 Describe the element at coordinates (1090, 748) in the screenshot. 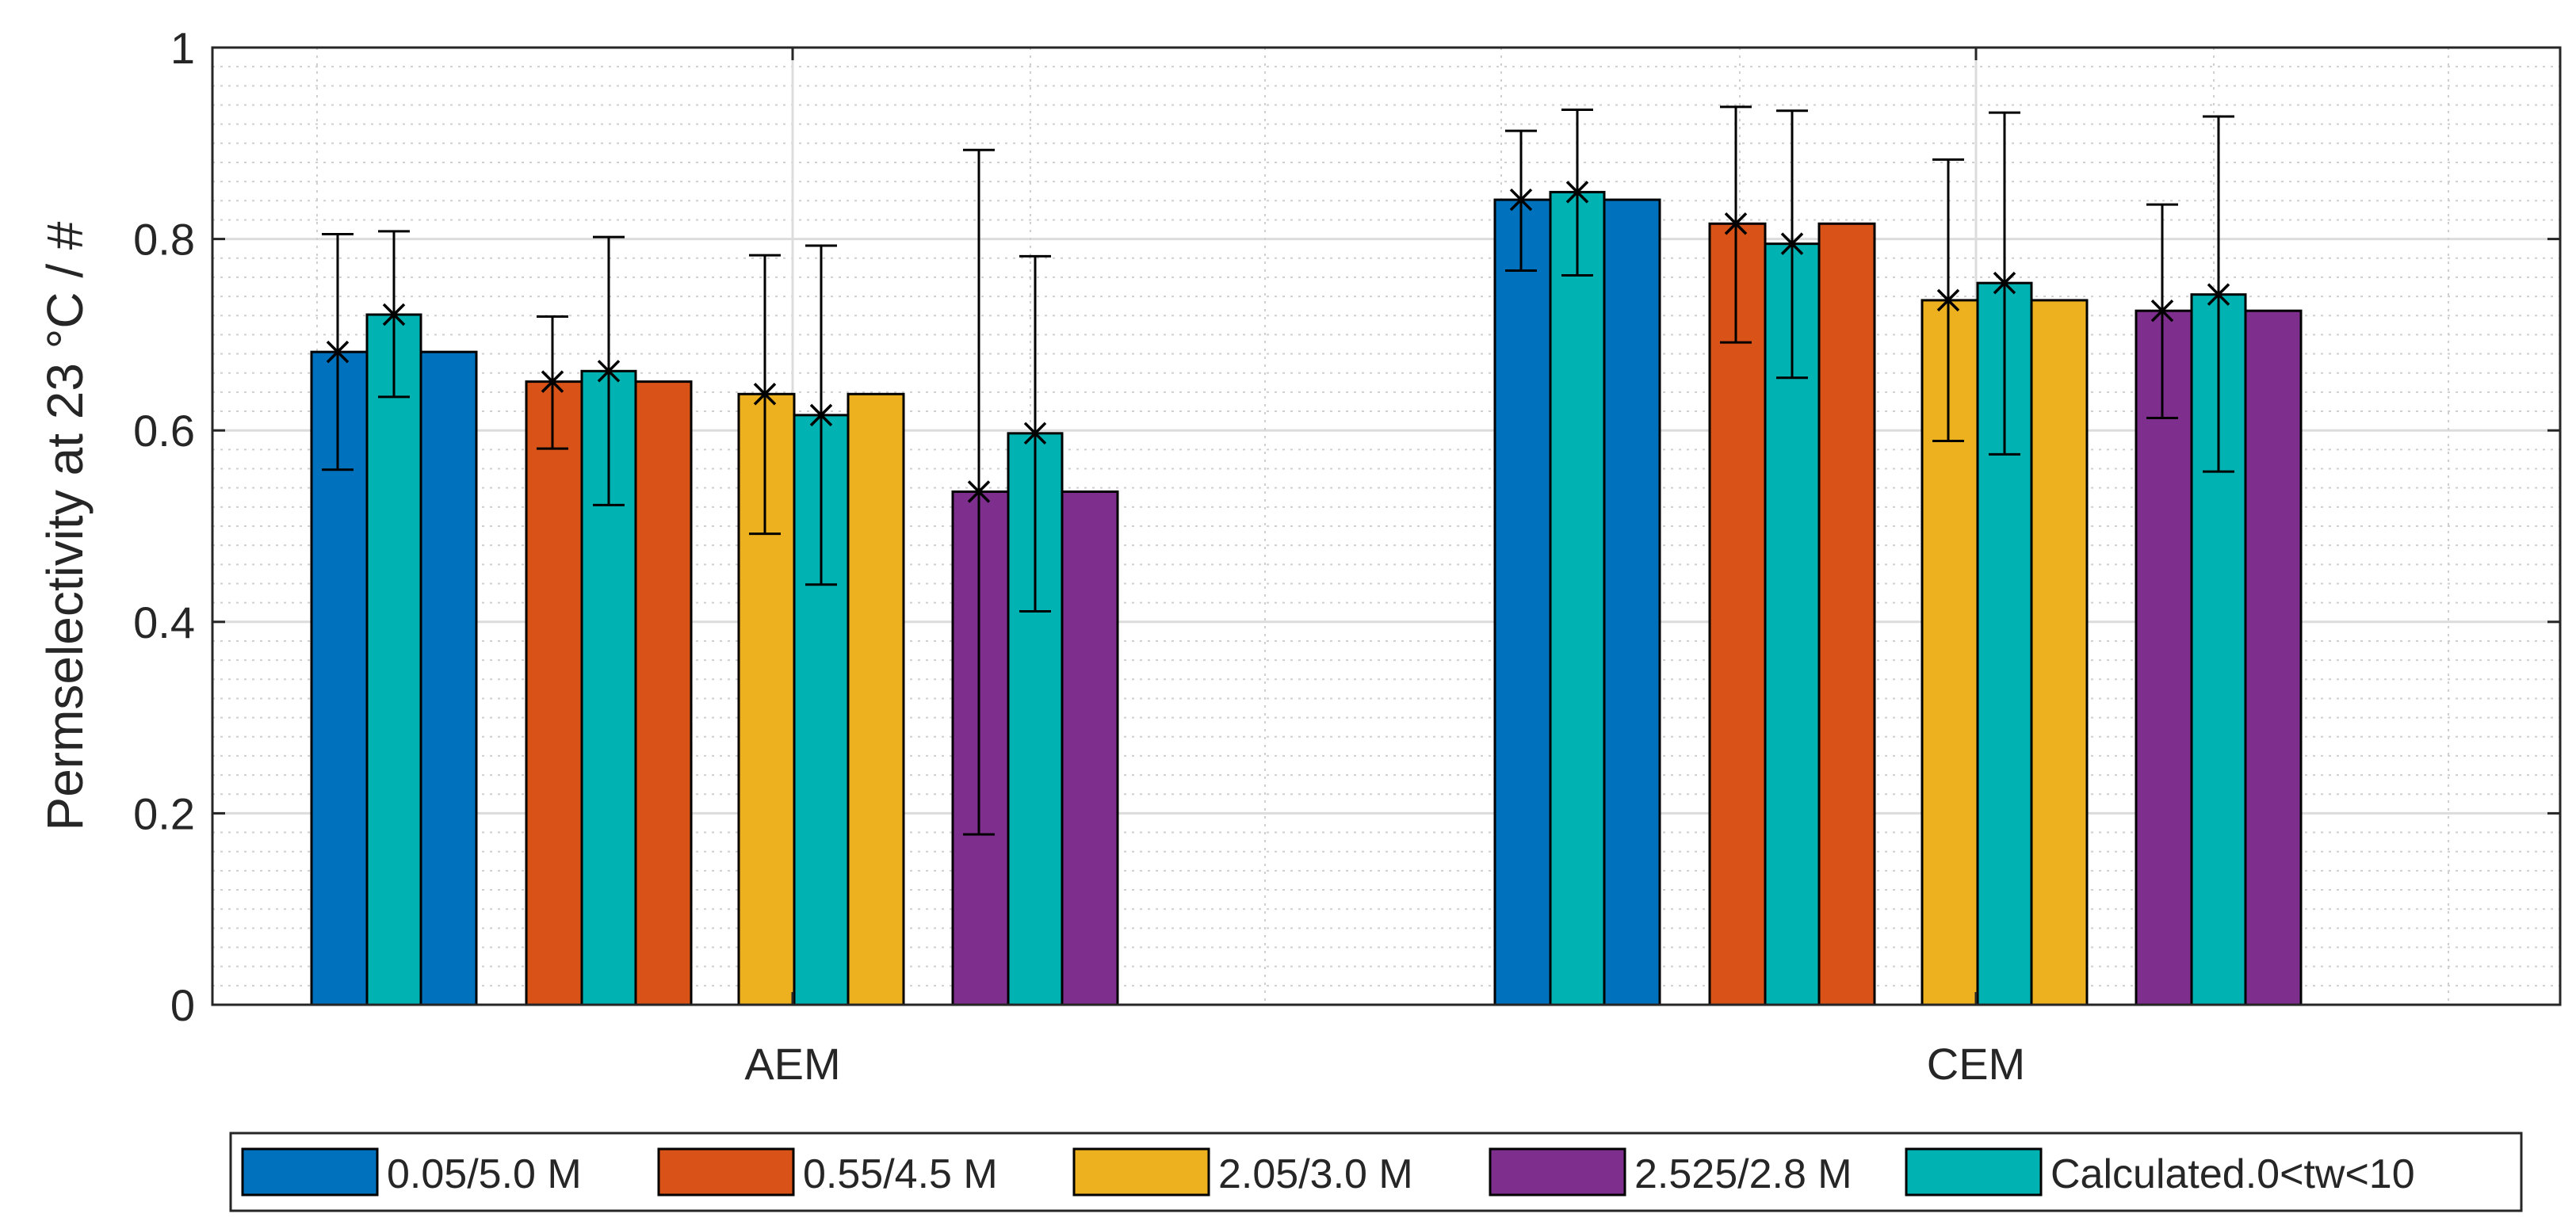

I see `bar-aem-series4-right` at that location.